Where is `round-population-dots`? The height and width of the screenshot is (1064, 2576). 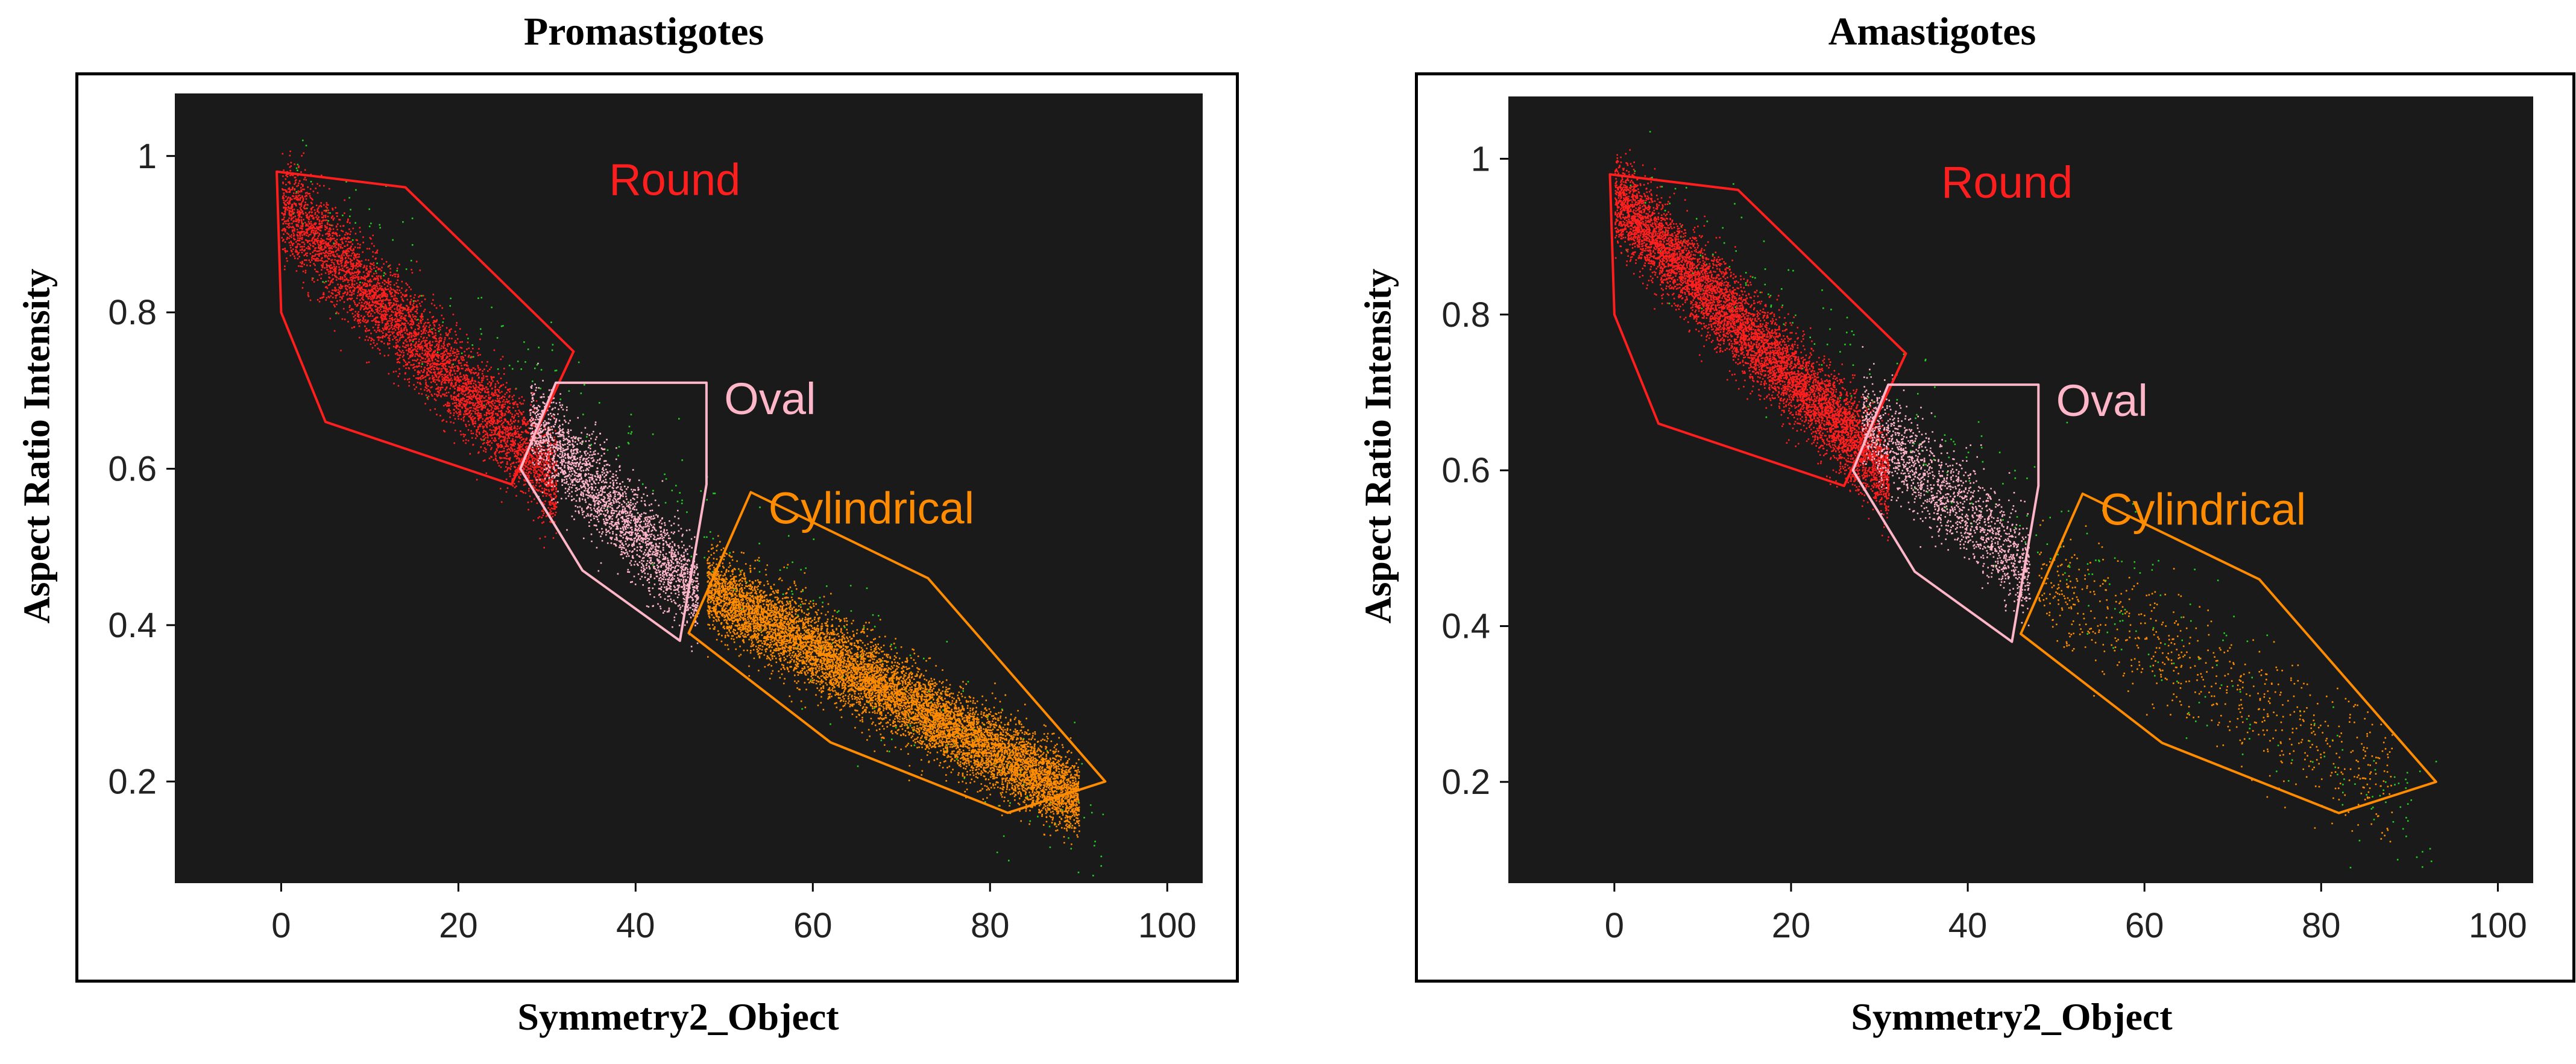
round-population-dots is located at coordinates (419, 349).